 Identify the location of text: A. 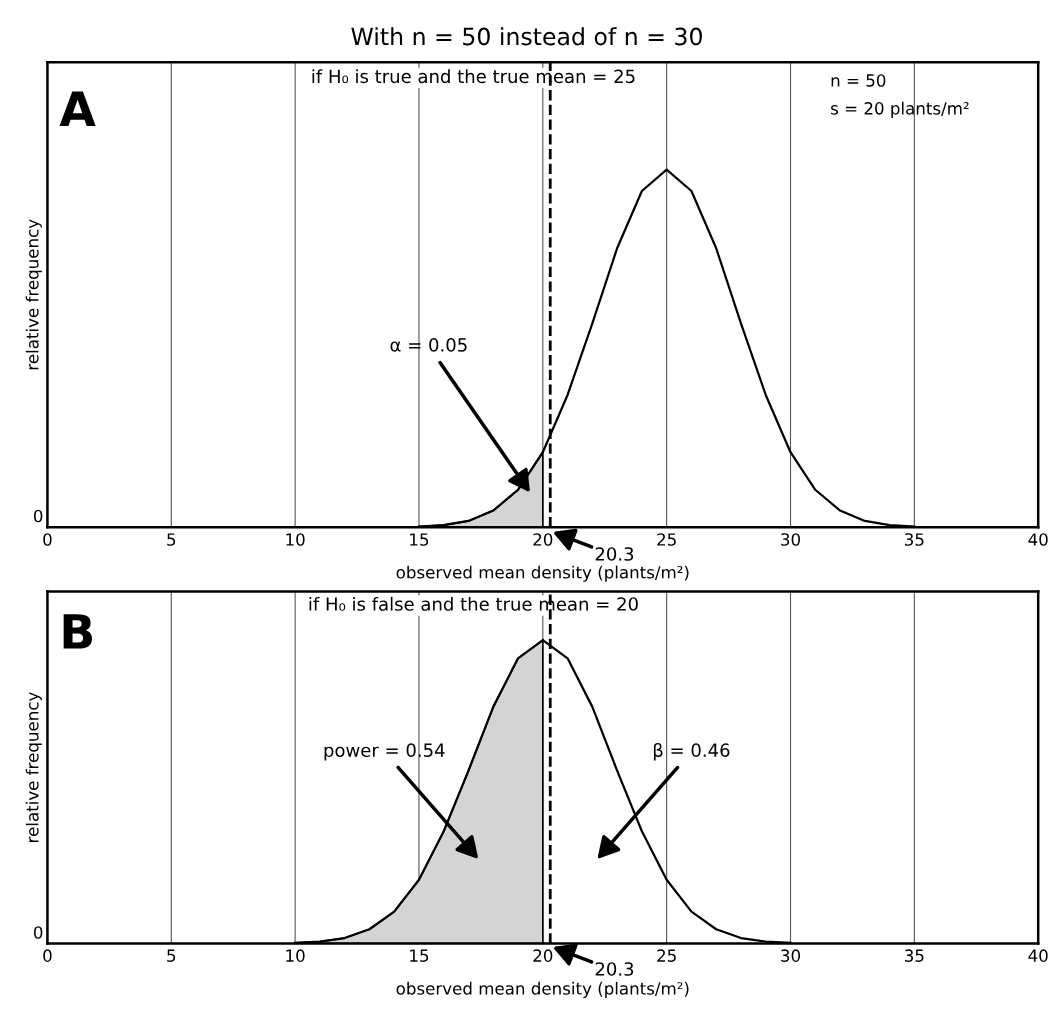
(77, 109).